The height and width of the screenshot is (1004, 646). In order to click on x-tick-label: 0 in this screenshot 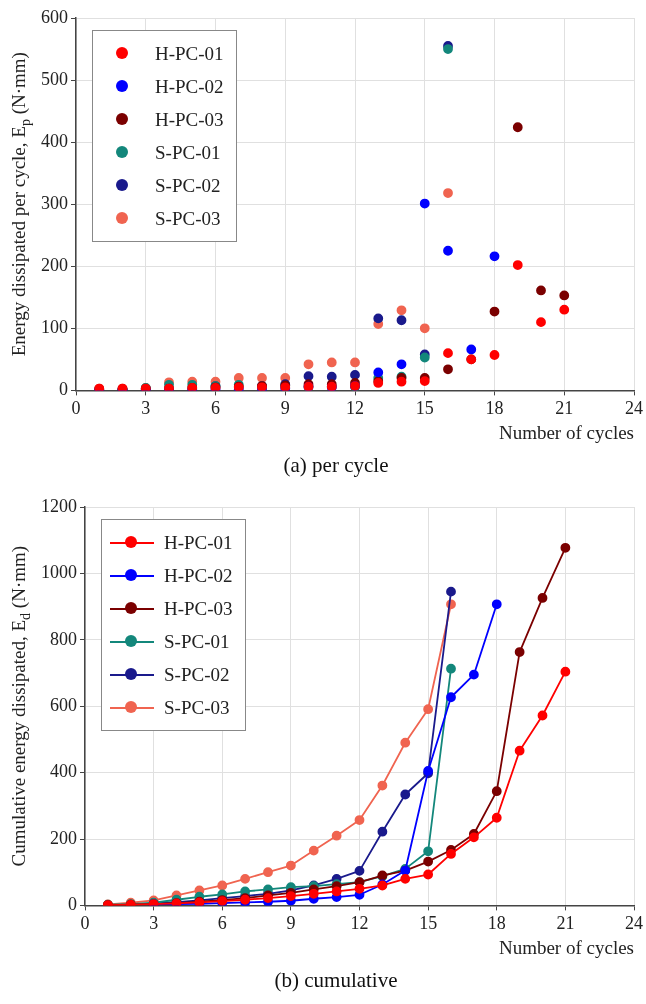, I will do `click(85, 922)`.